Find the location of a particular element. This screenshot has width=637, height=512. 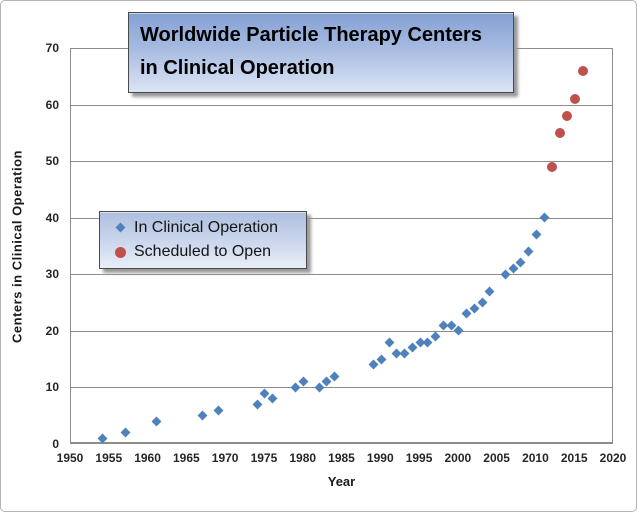

data-point-operation-1991 is located at coordinates (389, 342).